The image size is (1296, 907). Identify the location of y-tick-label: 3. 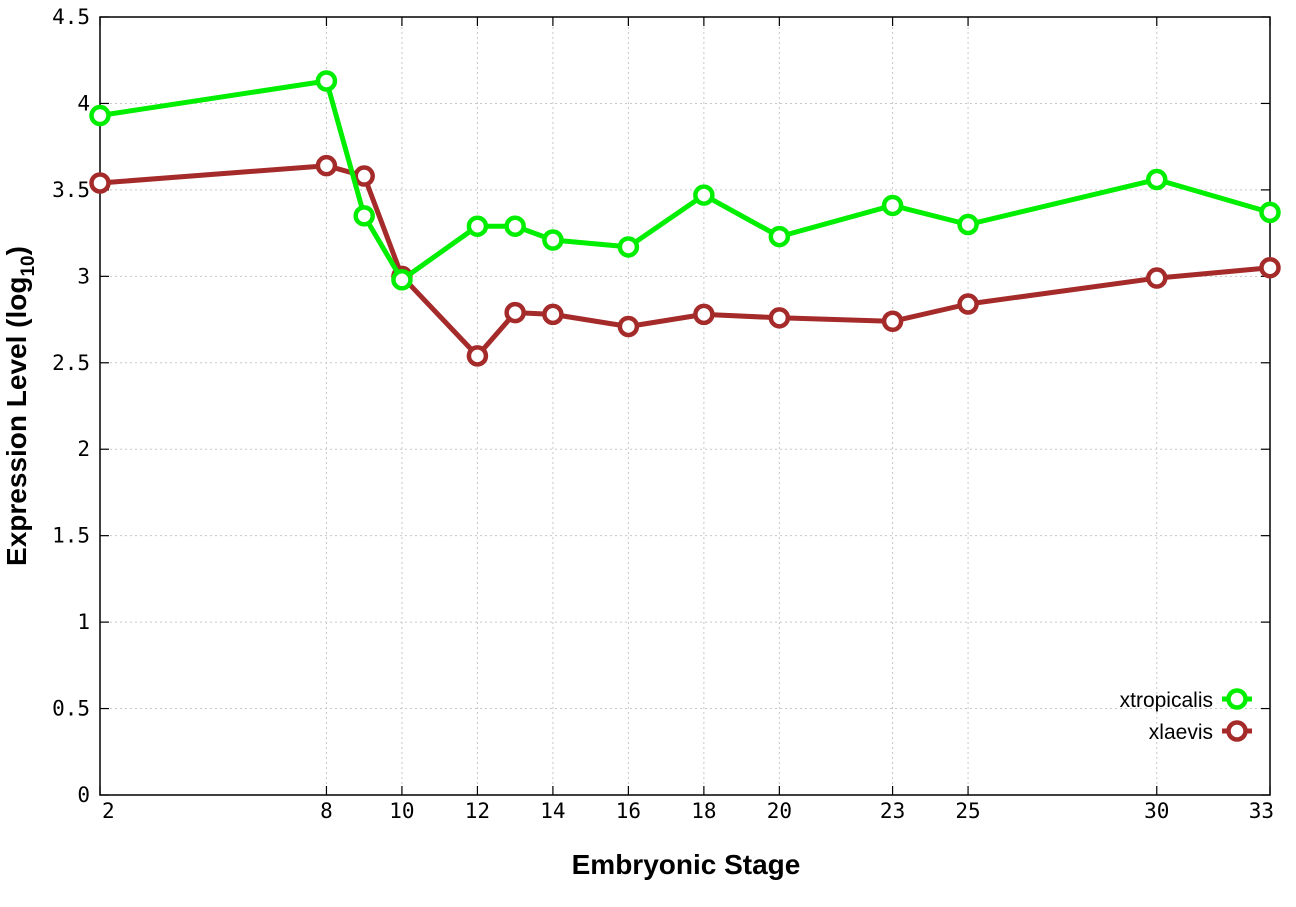
(83, 276).